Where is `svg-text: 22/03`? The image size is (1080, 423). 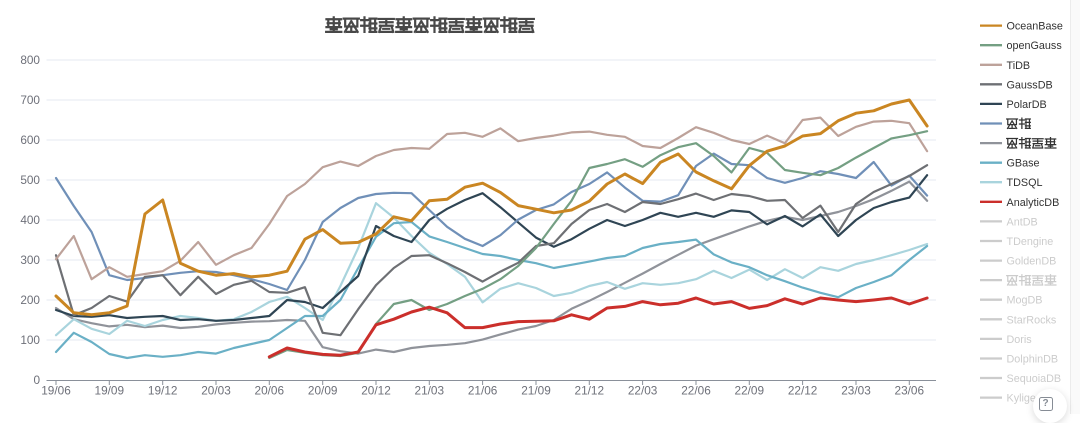
svg-text: 22/03 is located at coordinates (643, 391).